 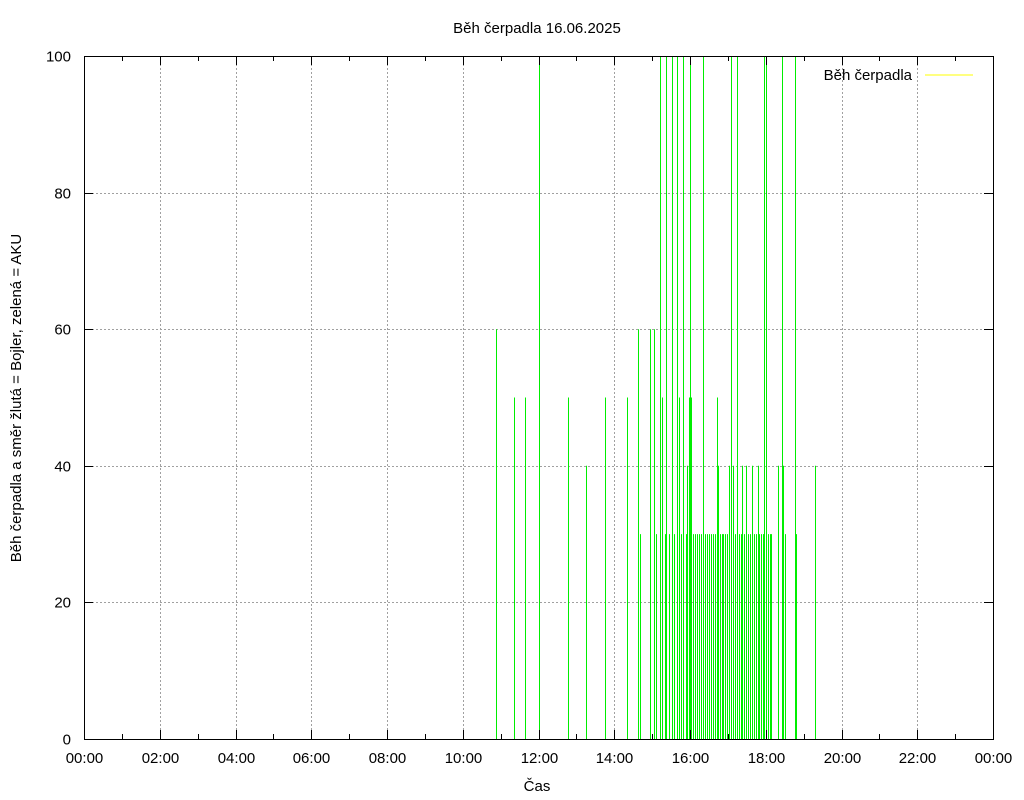 I want to click on x-tick-label: 04:00, so click(x=237, y=758).